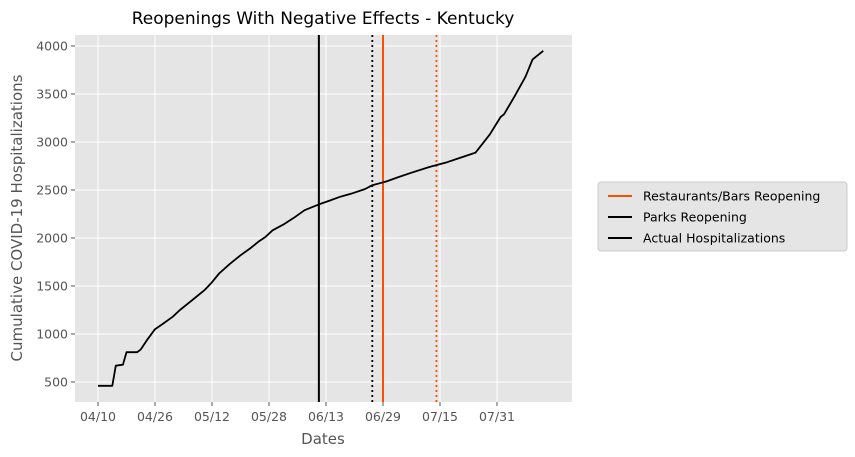 This screenshot has width=855, height=457. What do you see at coordinates (155, 416) in the screenshot?
I see `x-tick-label: 04/26` at bounding box center [155, 416].